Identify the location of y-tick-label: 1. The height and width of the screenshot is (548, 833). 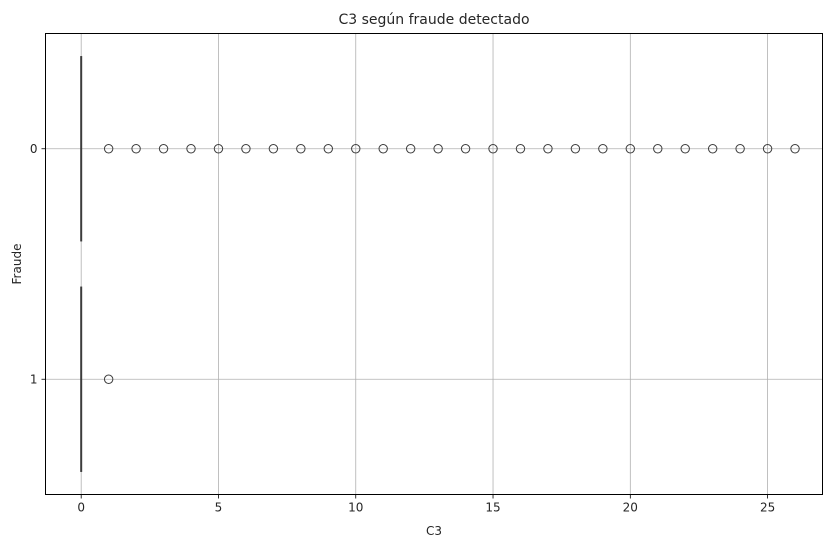
(34, 379).